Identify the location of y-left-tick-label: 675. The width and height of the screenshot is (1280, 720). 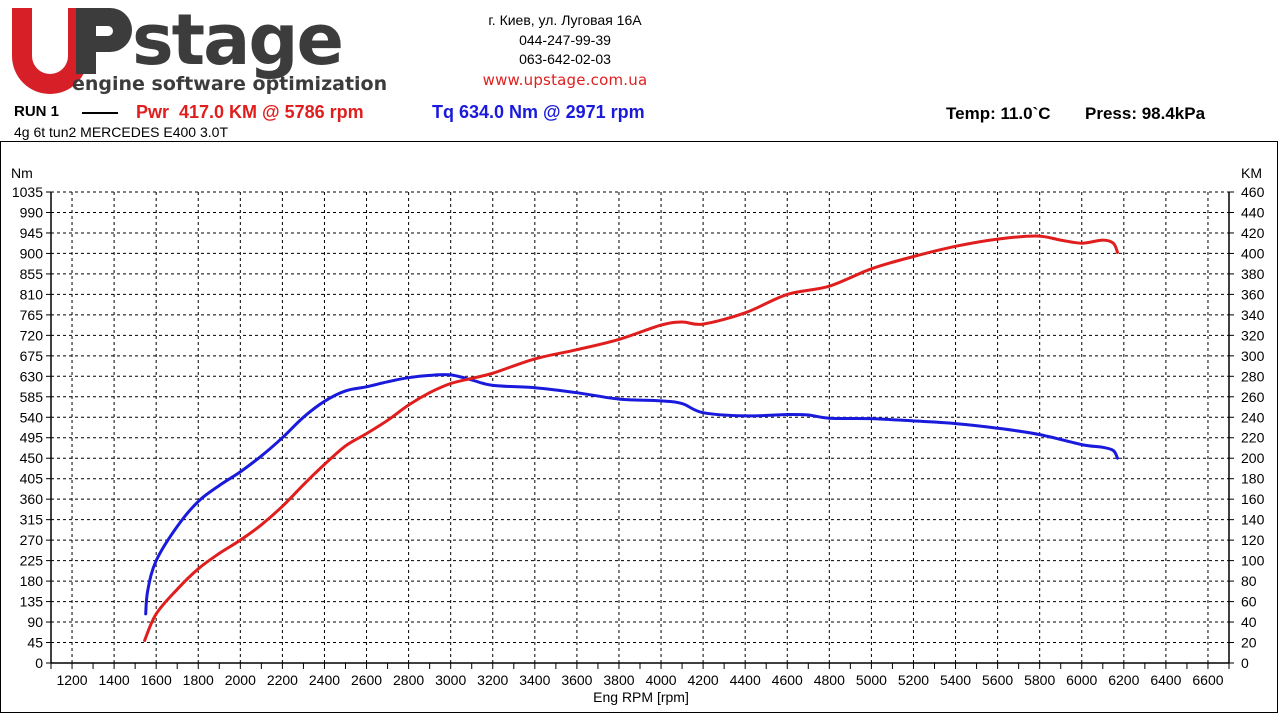
(32, 356).